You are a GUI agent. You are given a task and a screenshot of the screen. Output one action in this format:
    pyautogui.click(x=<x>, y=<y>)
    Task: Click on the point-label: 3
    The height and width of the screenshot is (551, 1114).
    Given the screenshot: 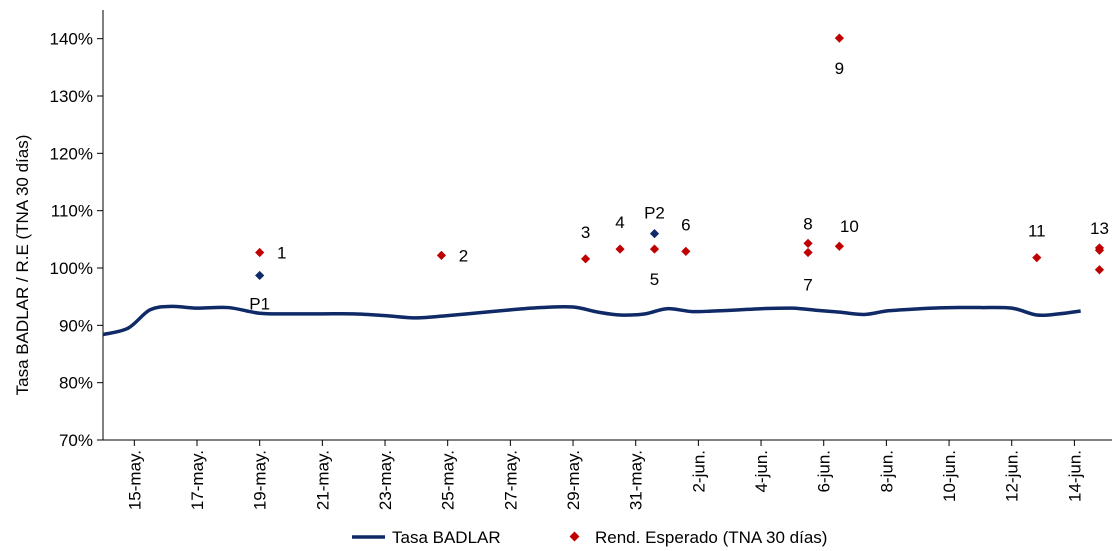 What is the action you would take?
    pyautogui.click(x=585, y=232)
    